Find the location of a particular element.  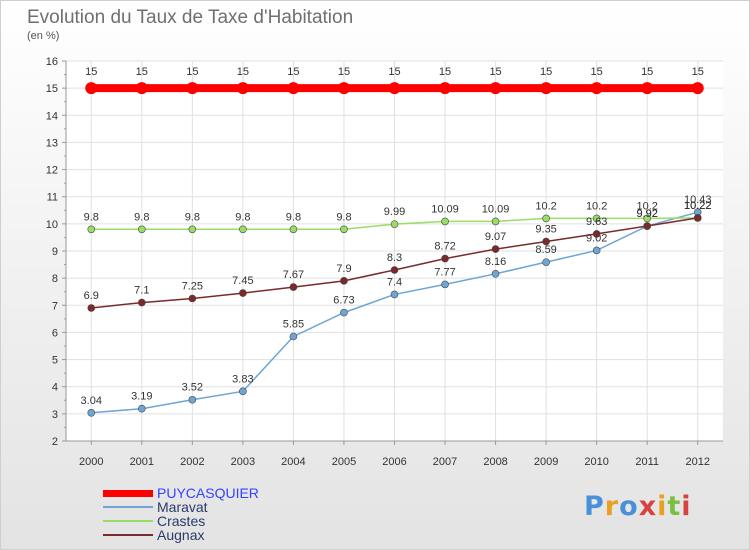

legend-item: Maravat is located at coordinates (181, 507).